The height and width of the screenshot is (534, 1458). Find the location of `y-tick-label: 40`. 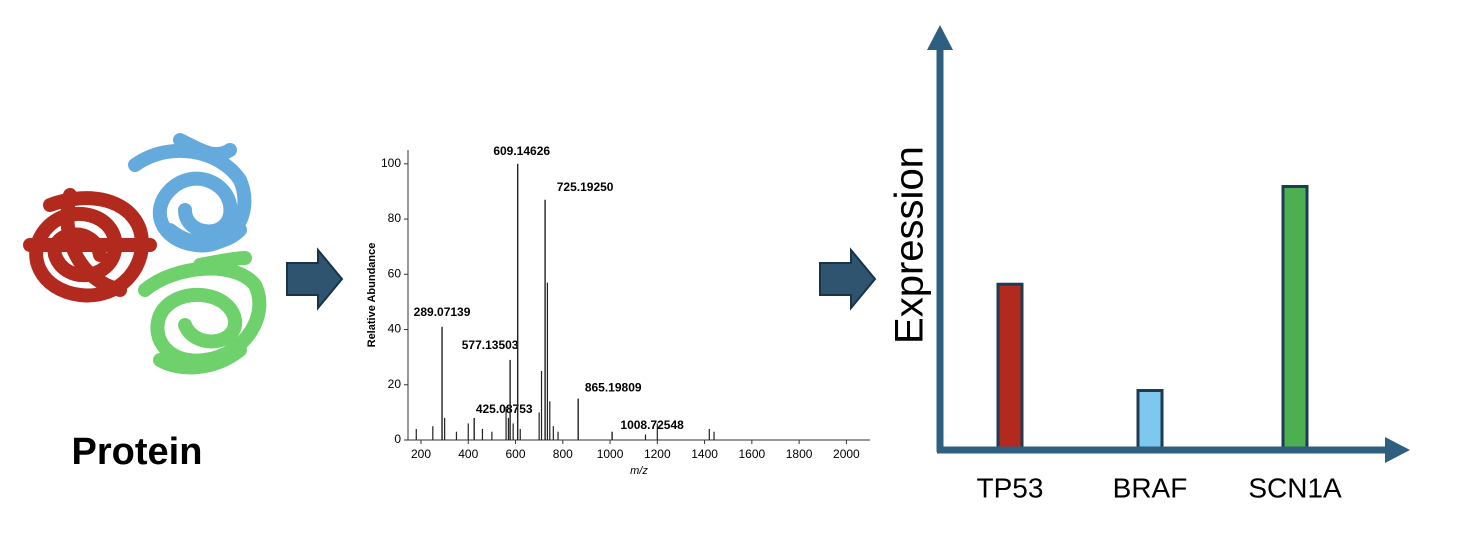

y-tick-label: 40 is located at coordinates (395, 329).